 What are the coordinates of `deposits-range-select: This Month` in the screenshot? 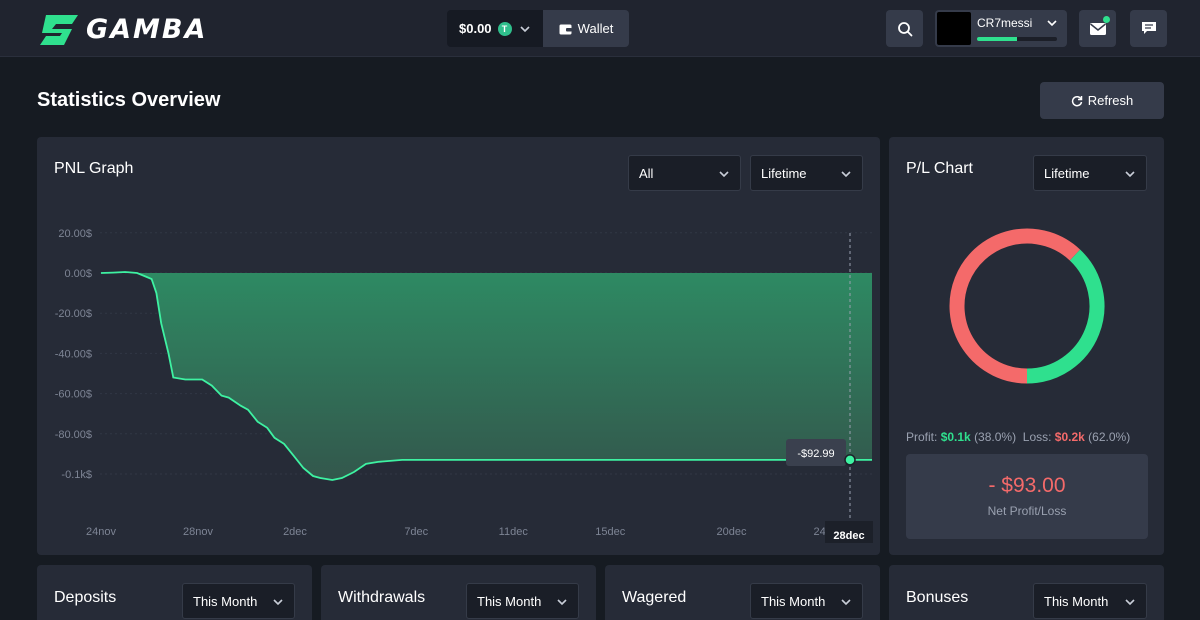 It's located at (238, 601).